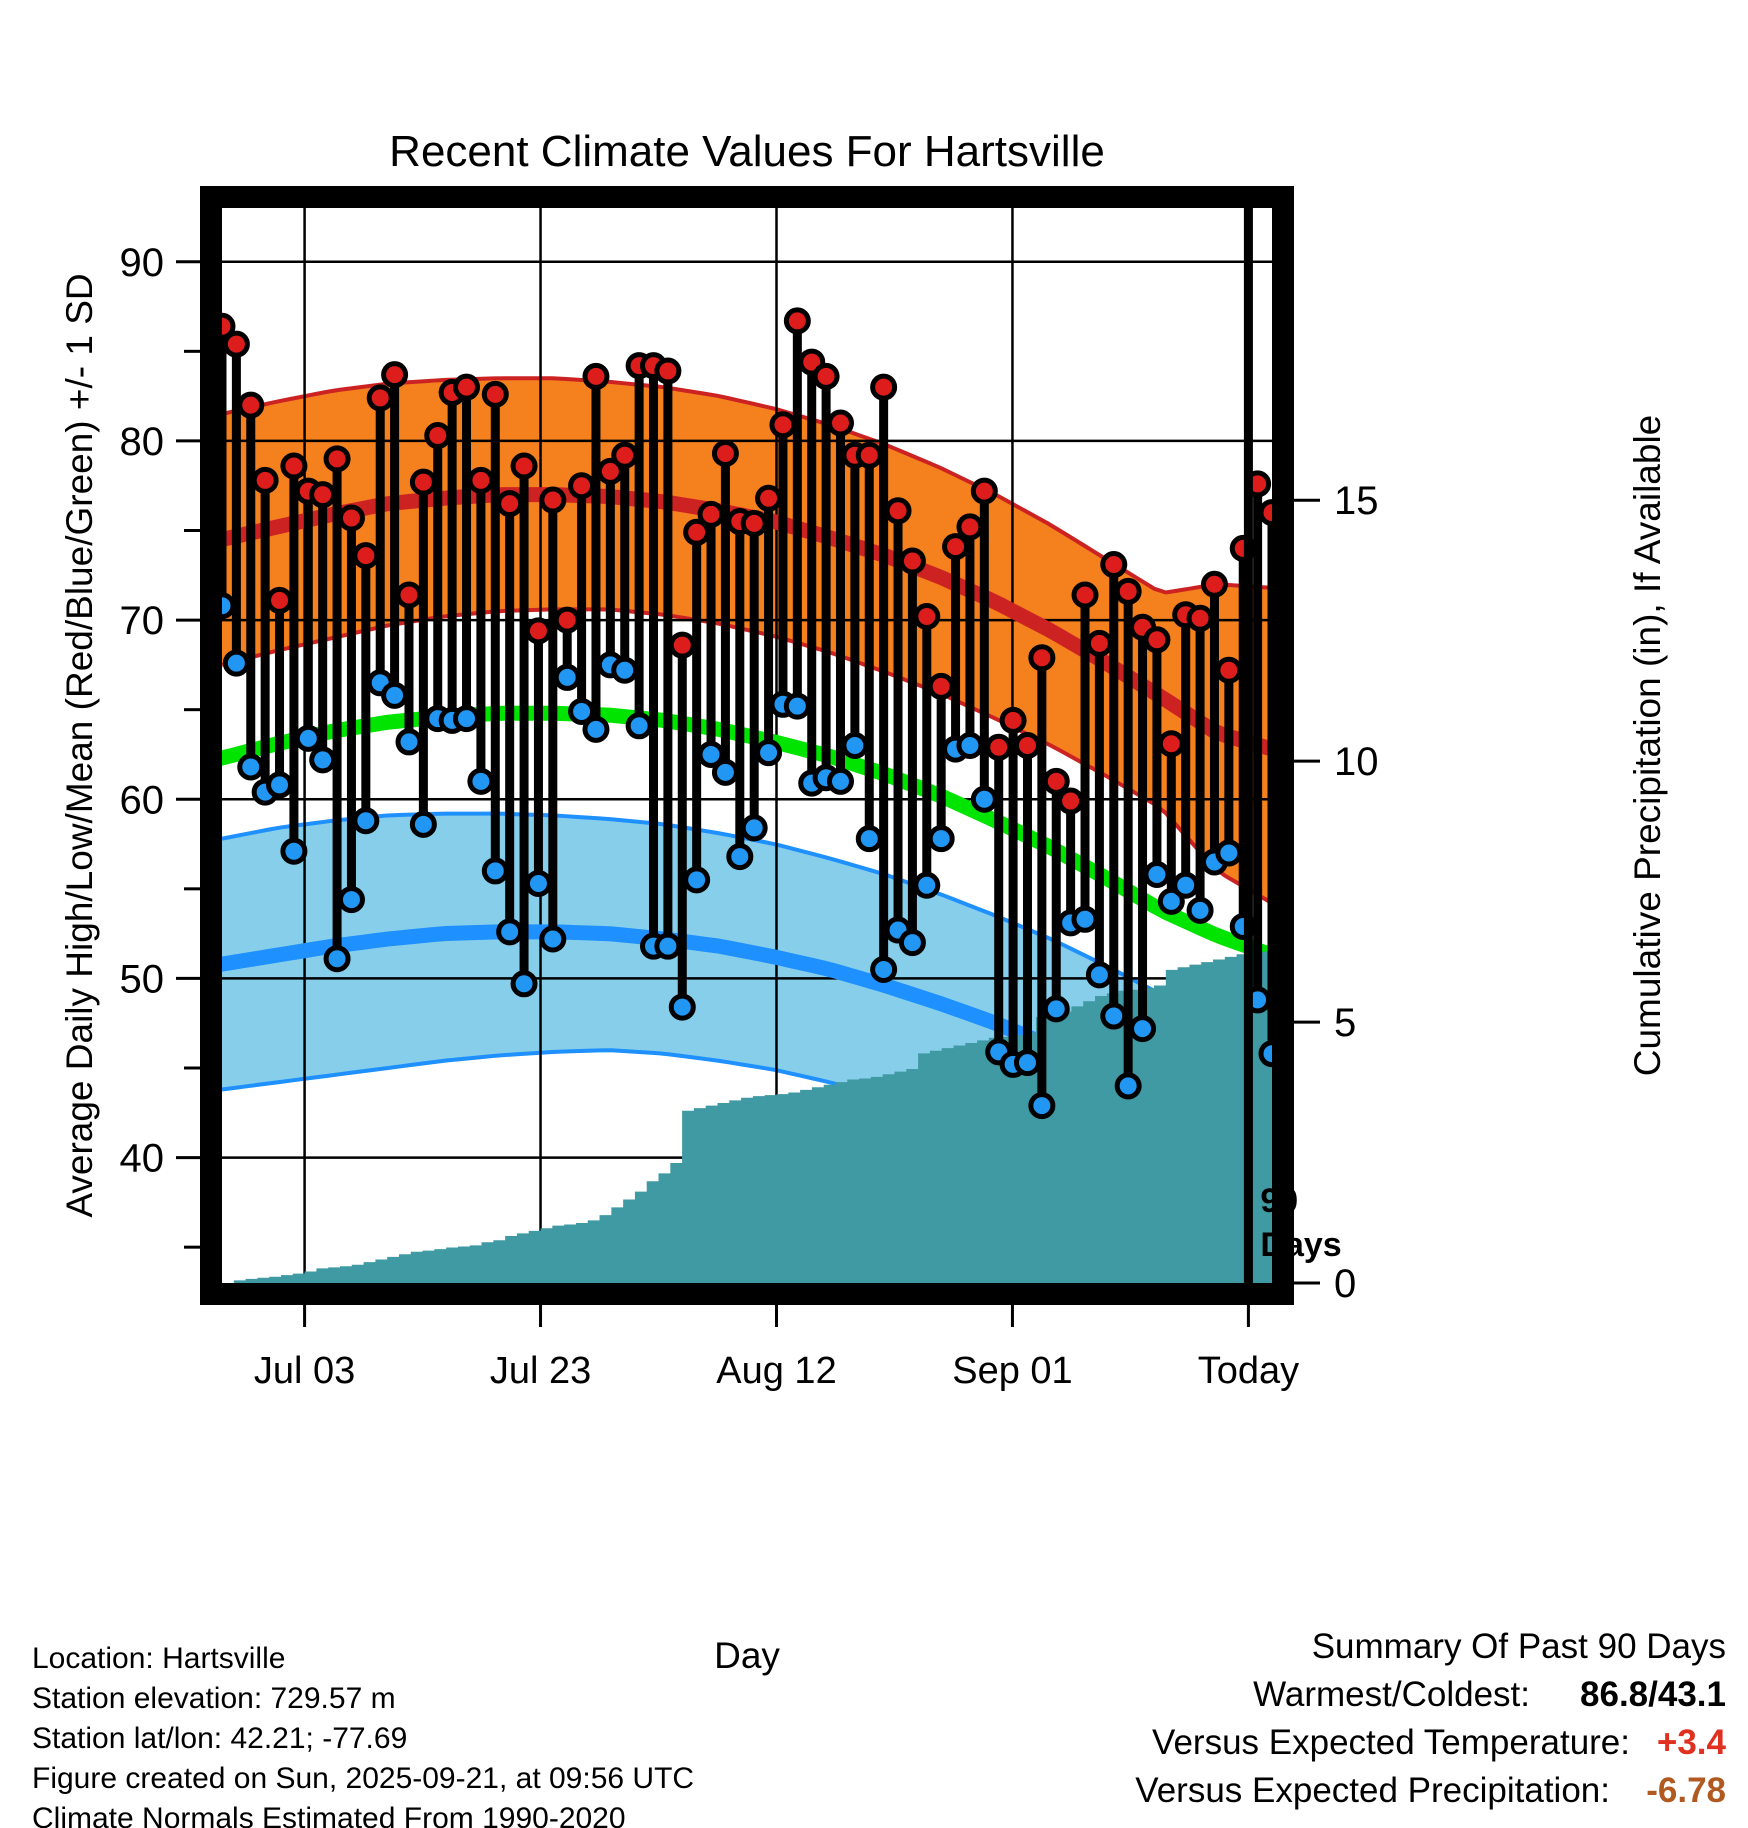 This screenshot has height=1828, width=1748. Describe the element at coordinates (142, 442) in the screenshot. I see `y-tick-label: 80` at that location.